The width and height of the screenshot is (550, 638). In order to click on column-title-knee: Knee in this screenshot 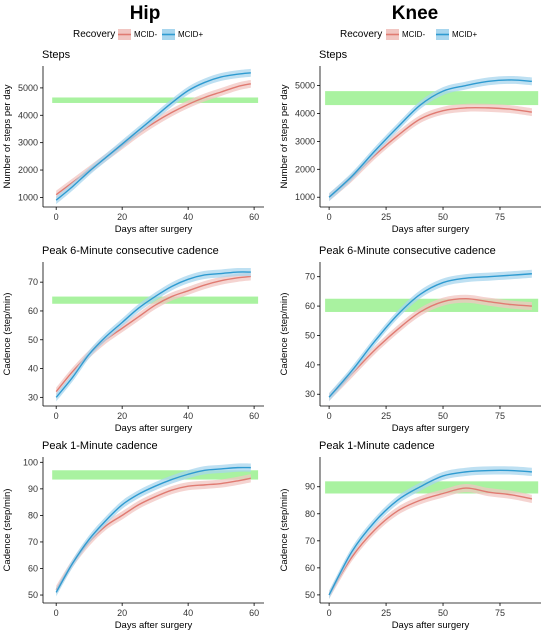, I will do `click(415, 13)`.